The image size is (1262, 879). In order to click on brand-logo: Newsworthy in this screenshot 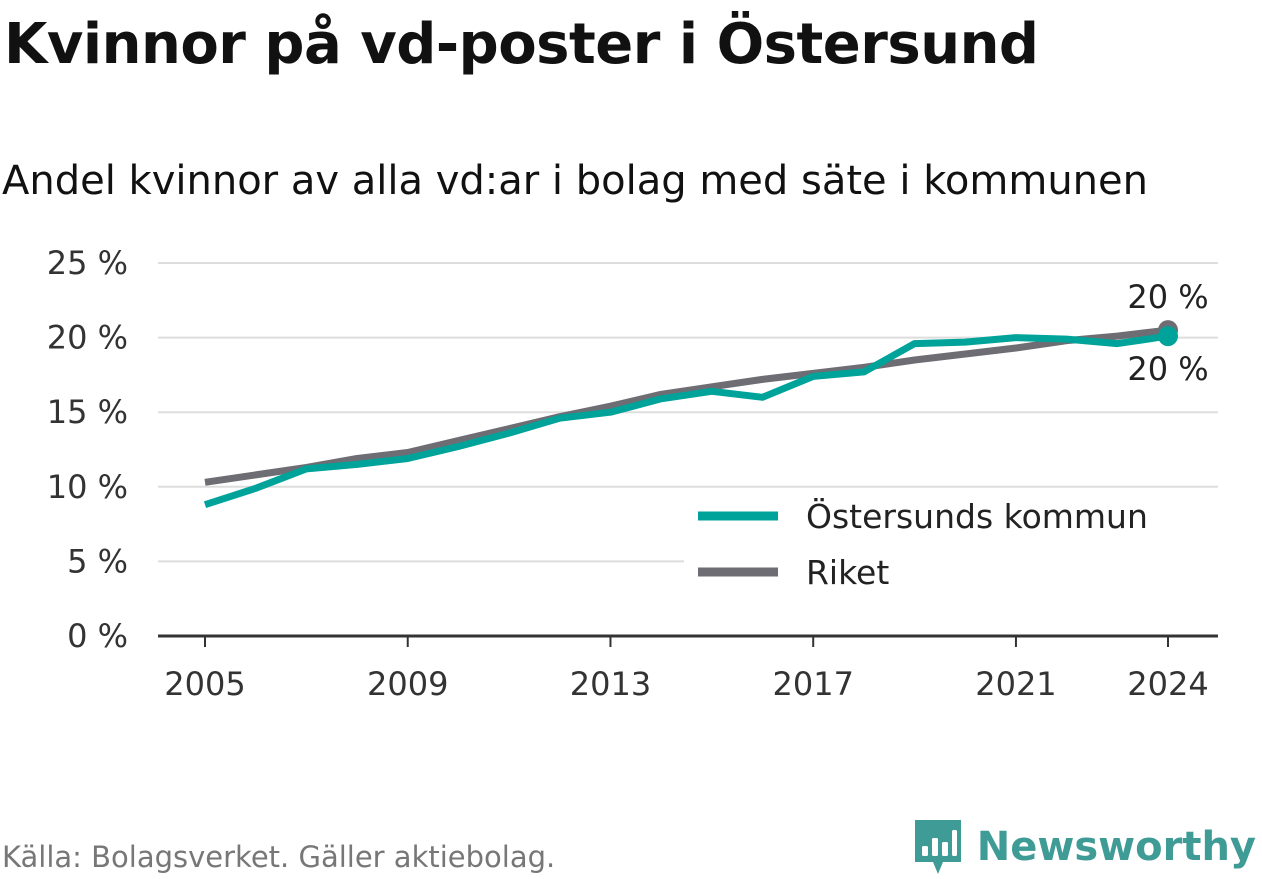, I will do `click(1084, 847)`.